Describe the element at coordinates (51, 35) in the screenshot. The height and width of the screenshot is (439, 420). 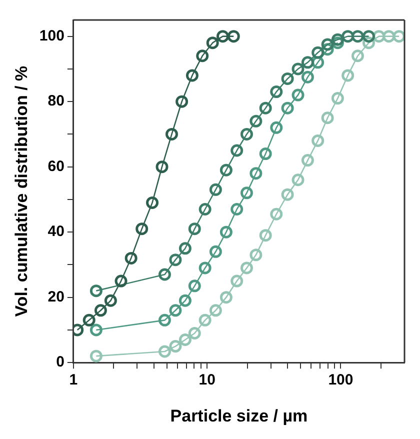
I see `y-tick-label: 100` at that location.